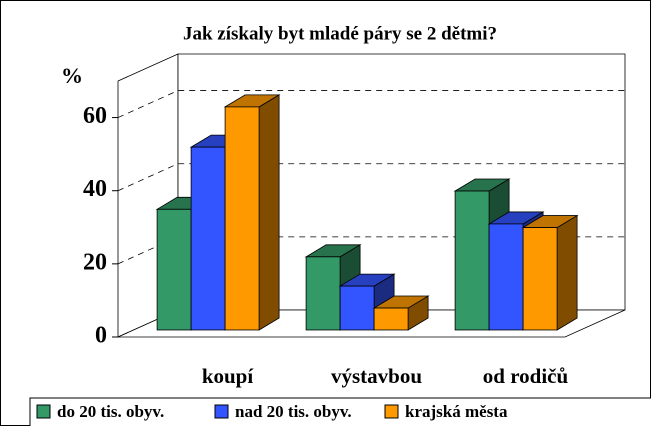 The height and width of the screenshot is (426, 651). I want to click on y-tick-label: 40, so click(95, 189).